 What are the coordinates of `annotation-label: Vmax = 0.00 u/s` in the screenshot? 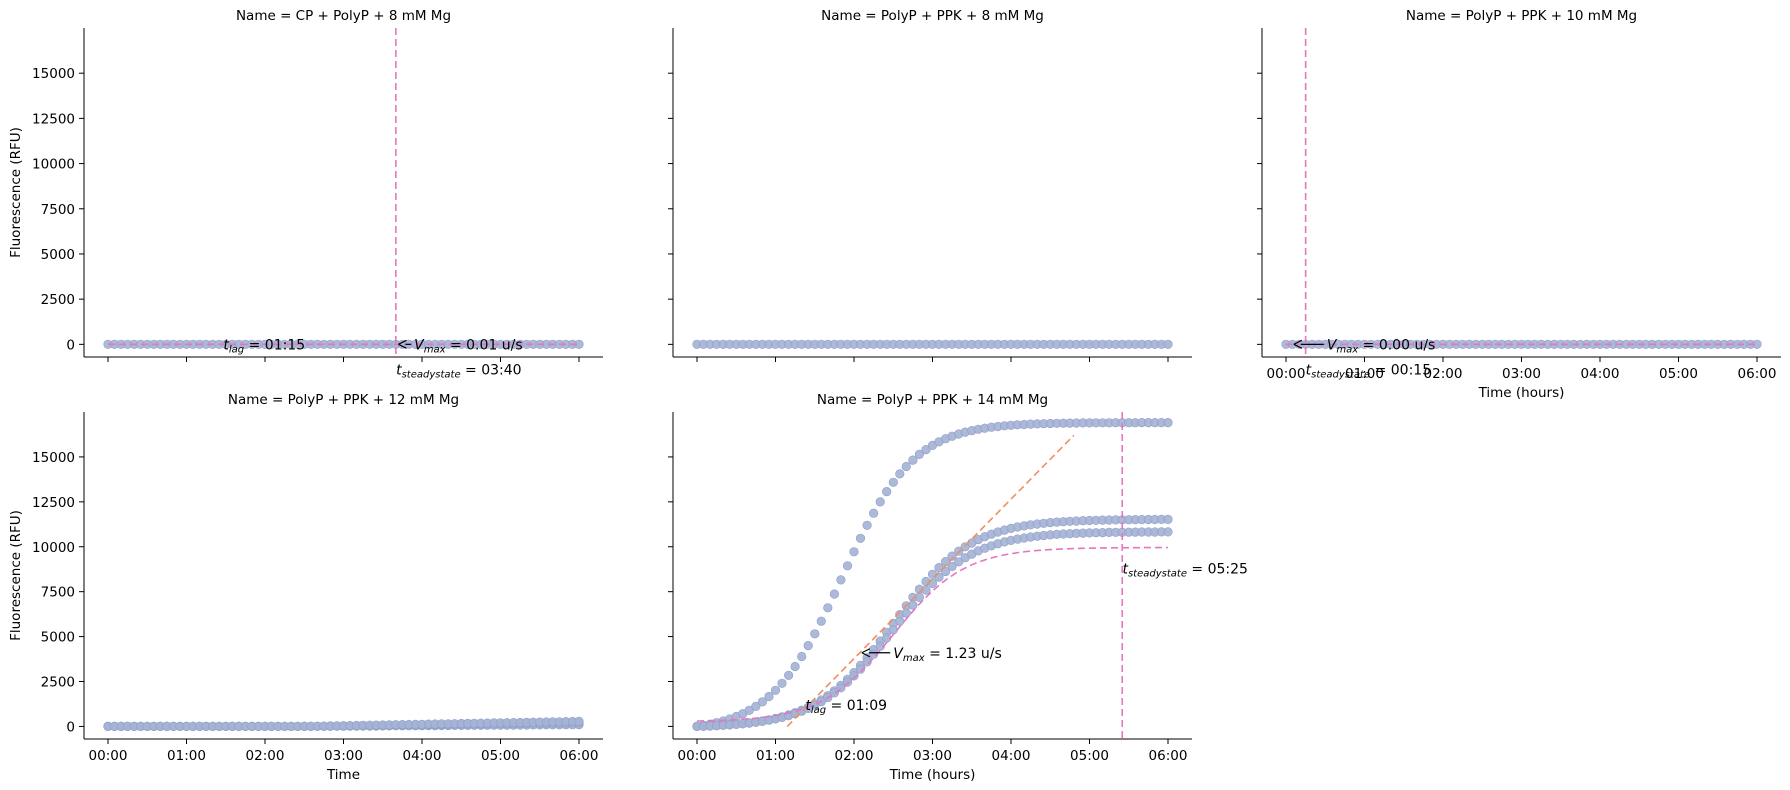 It's located at (1381, 346).